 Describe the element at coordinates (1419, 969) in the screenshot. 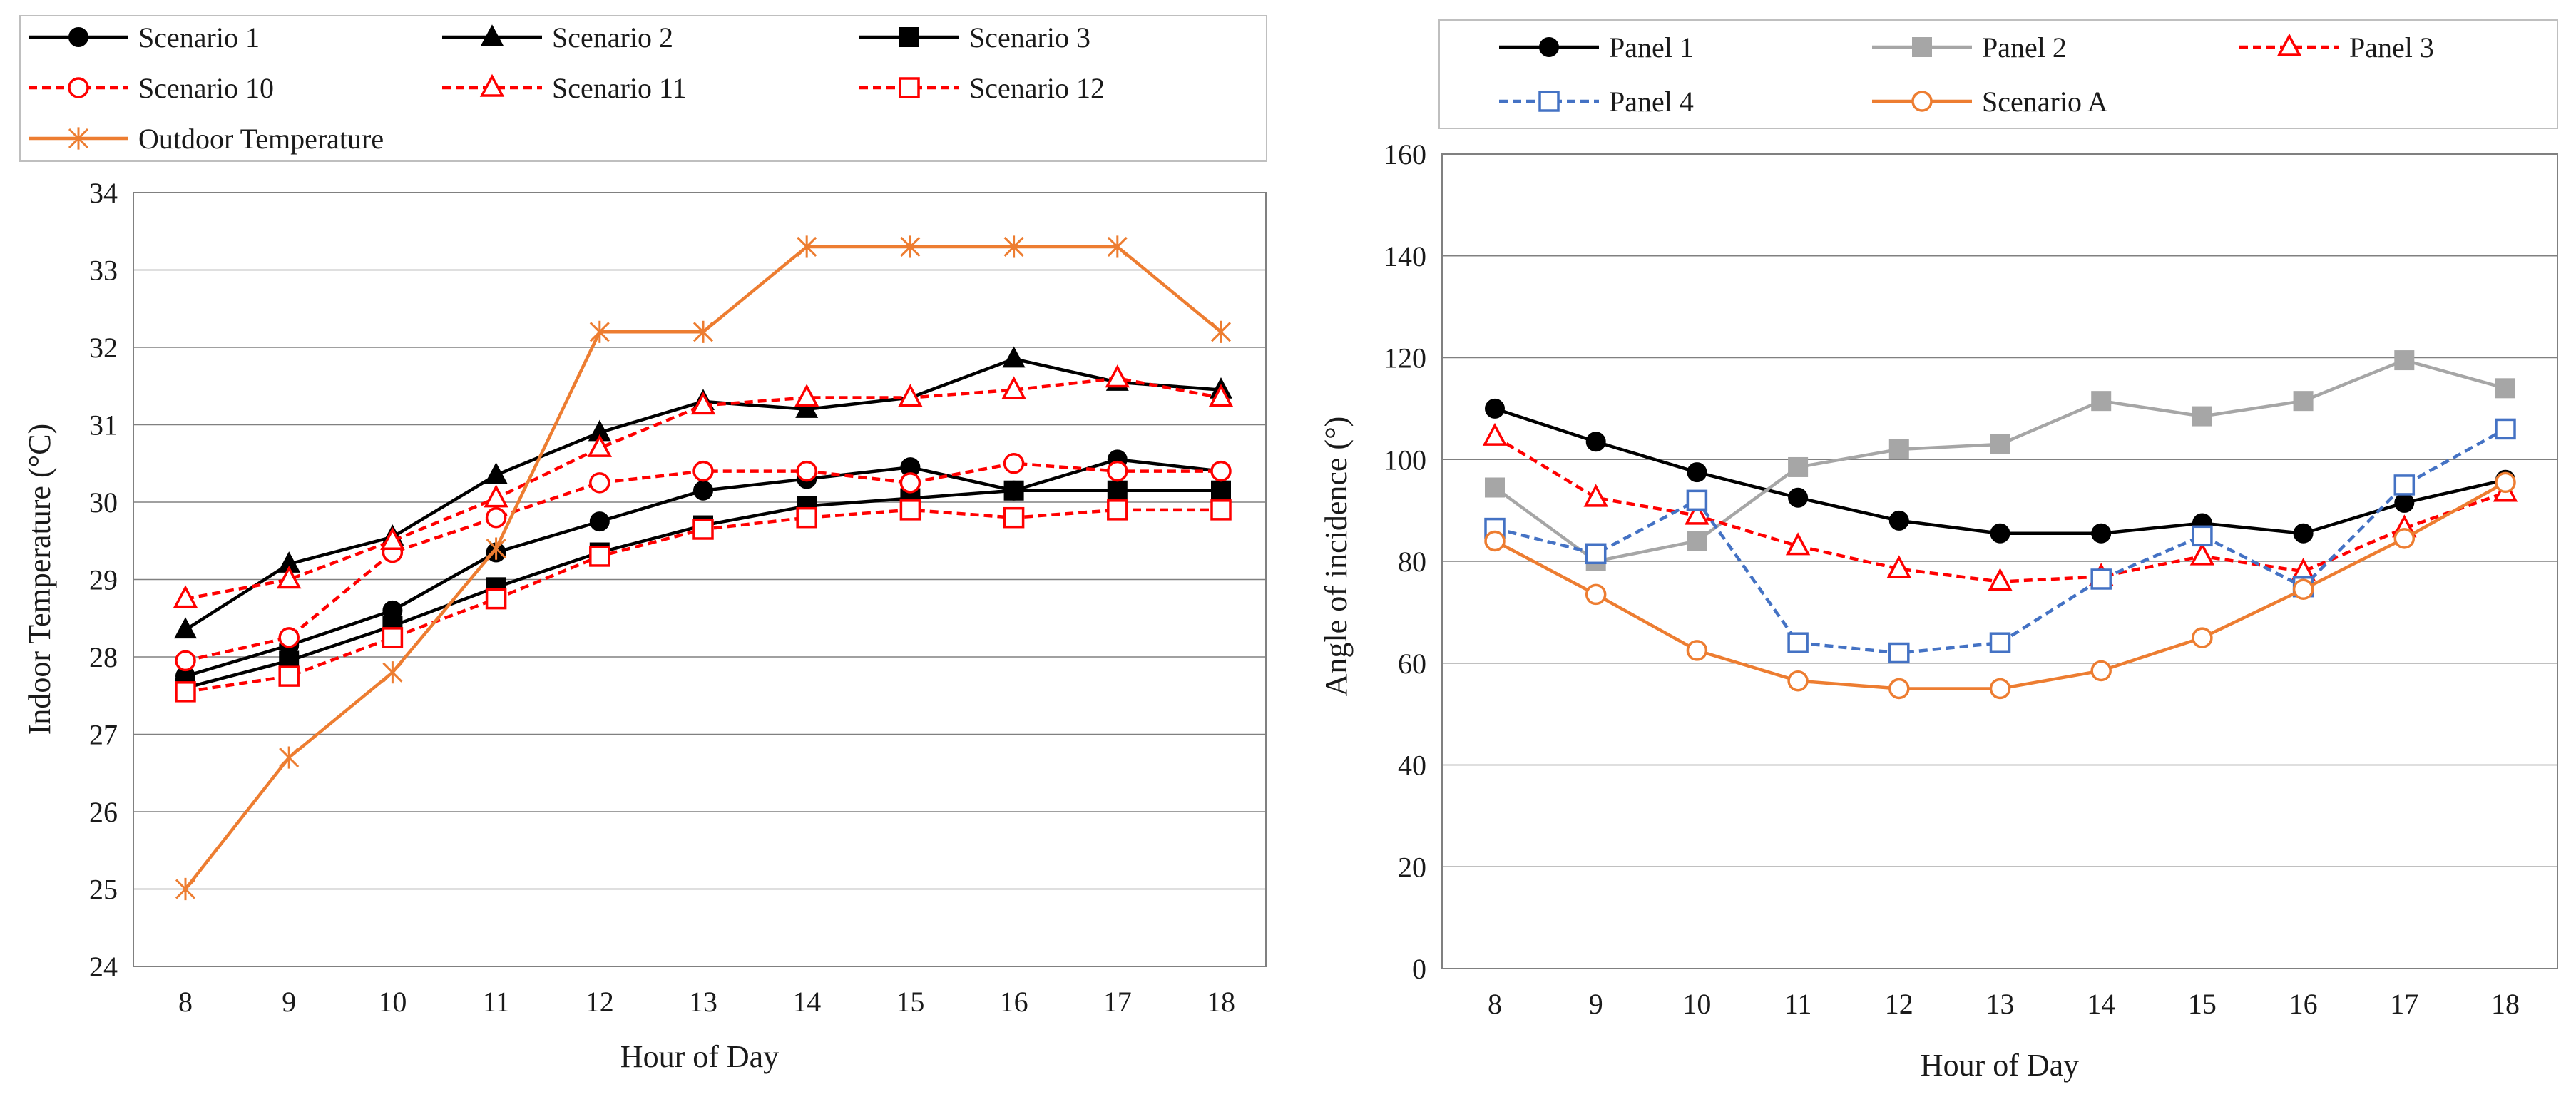

I see `right-y-tick-label: 0` at that location.